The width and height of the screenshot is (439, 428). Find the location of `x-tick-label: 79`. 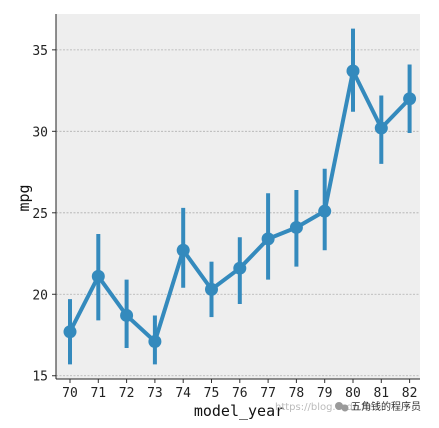

x-tick-label: 79 is located at coordinates (325, 393).